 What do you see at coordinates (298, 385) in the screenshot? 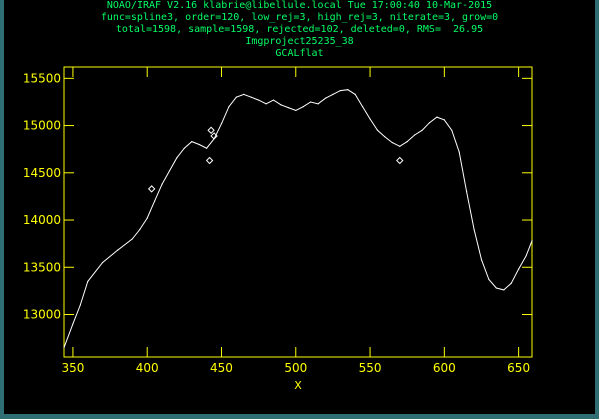
I see `x-axis-label: X` at bounding box center [298, 385].